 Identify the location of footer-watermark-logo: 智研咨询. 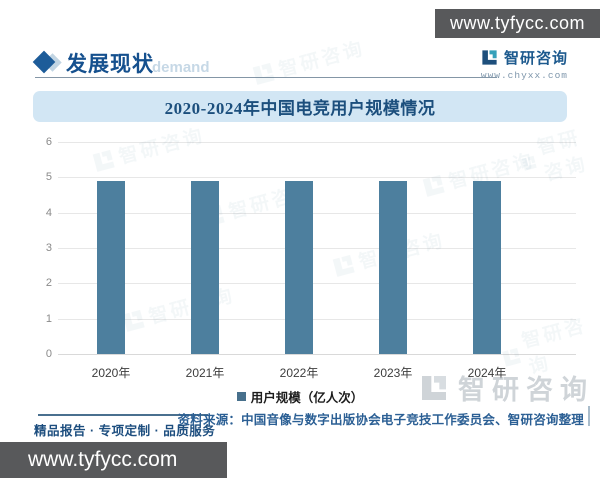
(506, 387).